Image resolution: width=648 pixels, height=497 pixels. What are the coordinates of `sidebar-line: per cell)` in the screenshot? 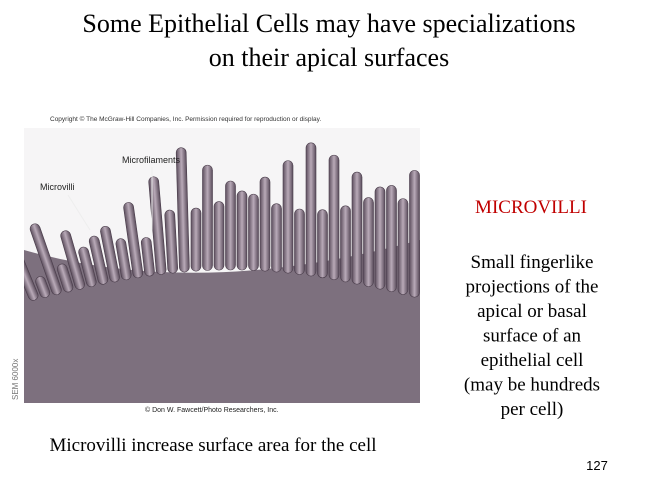 It's located at (532, 409).